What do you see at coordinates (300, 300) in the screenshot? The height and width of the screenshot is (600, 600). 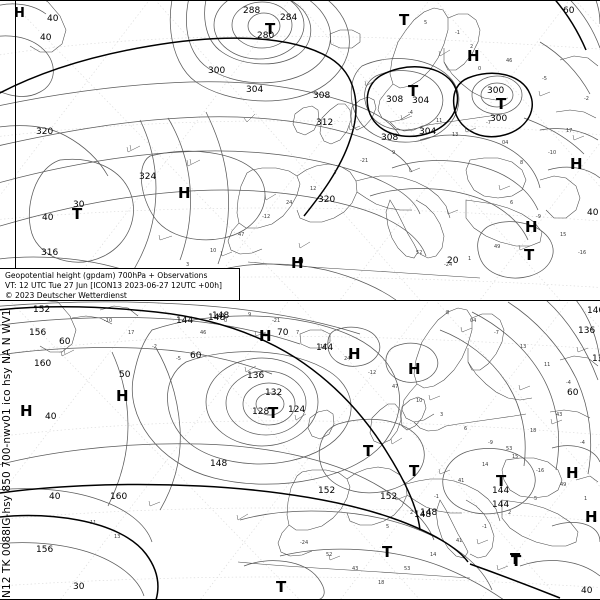 I see `panel-divider` at bounding box center [300, 300].